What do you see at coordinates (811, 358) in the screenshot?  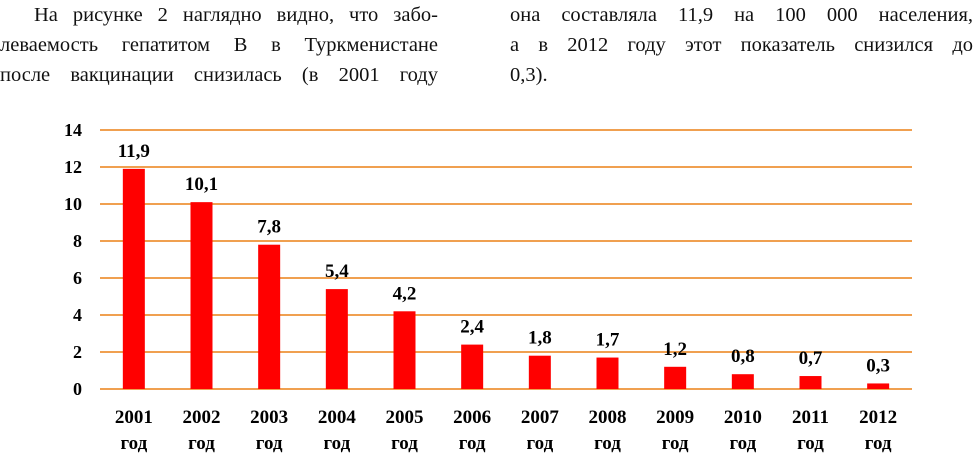 I see `data-label: 0,7` at bounding box center [811, 358].